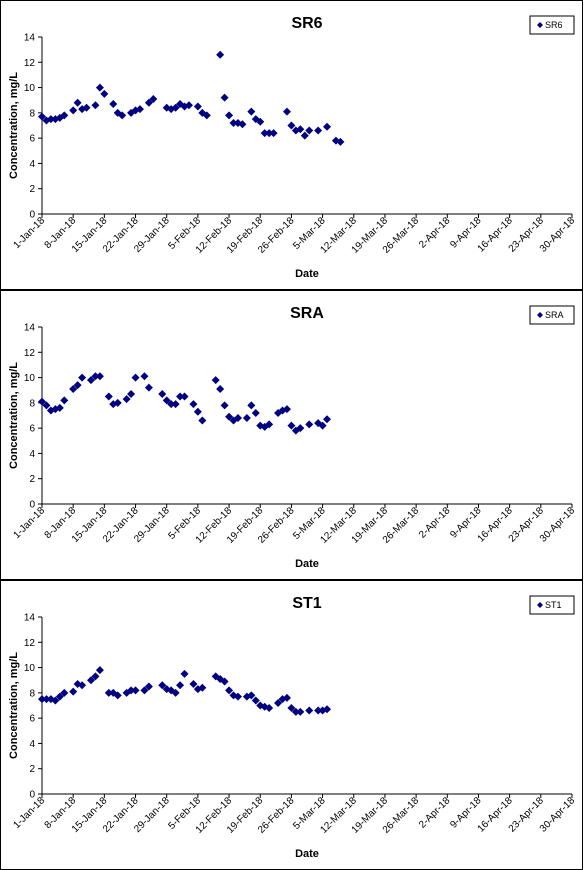 The width and height of the screenshot is (585, 870). I want to click on legend-label: SR6, so click(554, 25).